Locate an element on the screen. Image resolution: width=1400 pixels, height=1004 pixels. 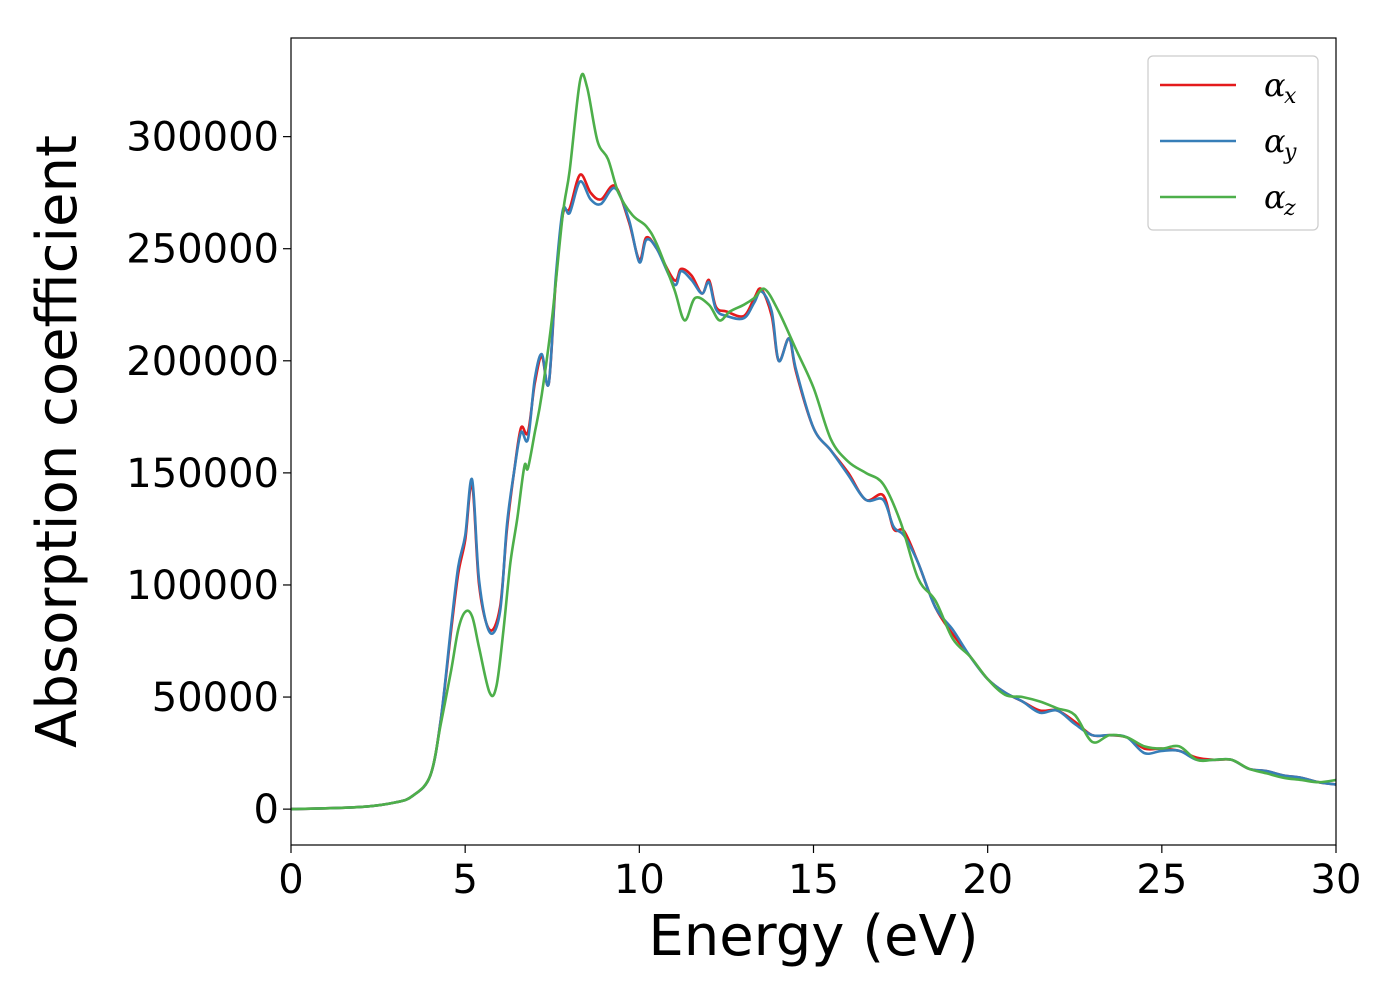
y-tick-label: 150000 is located at coordinates (202, 474).